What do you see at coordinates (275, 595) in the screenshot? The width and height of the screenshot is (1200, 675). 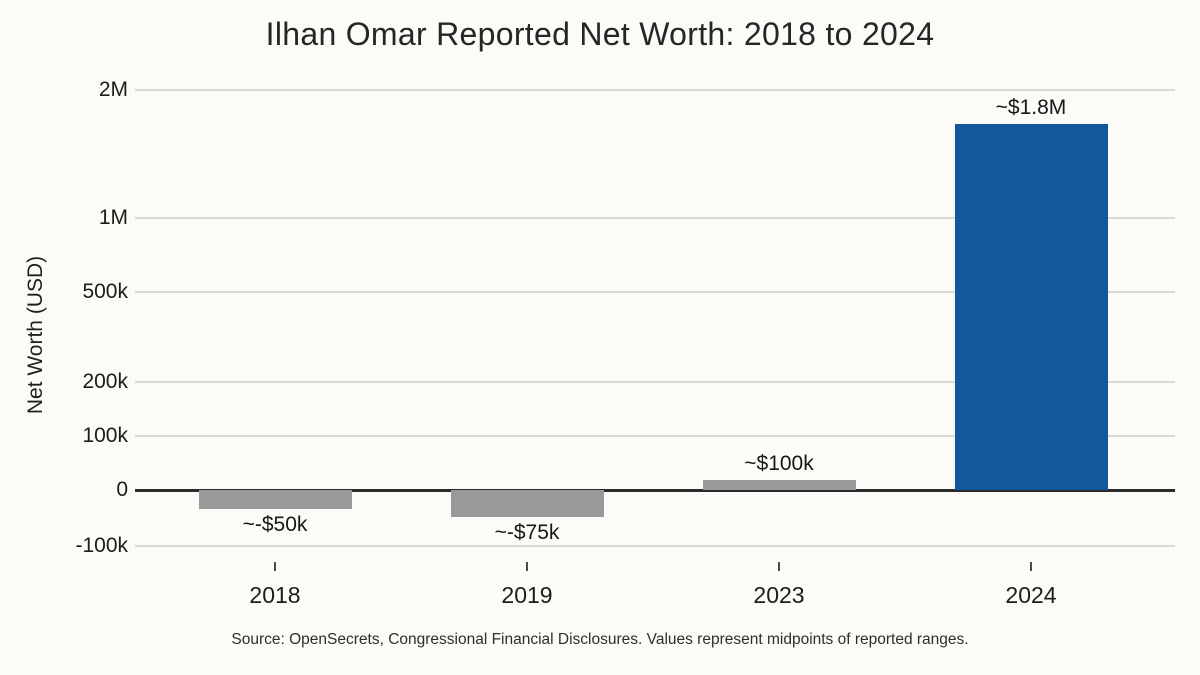 I see `x-tick-label: 2018` at bounding box center [275, 595].